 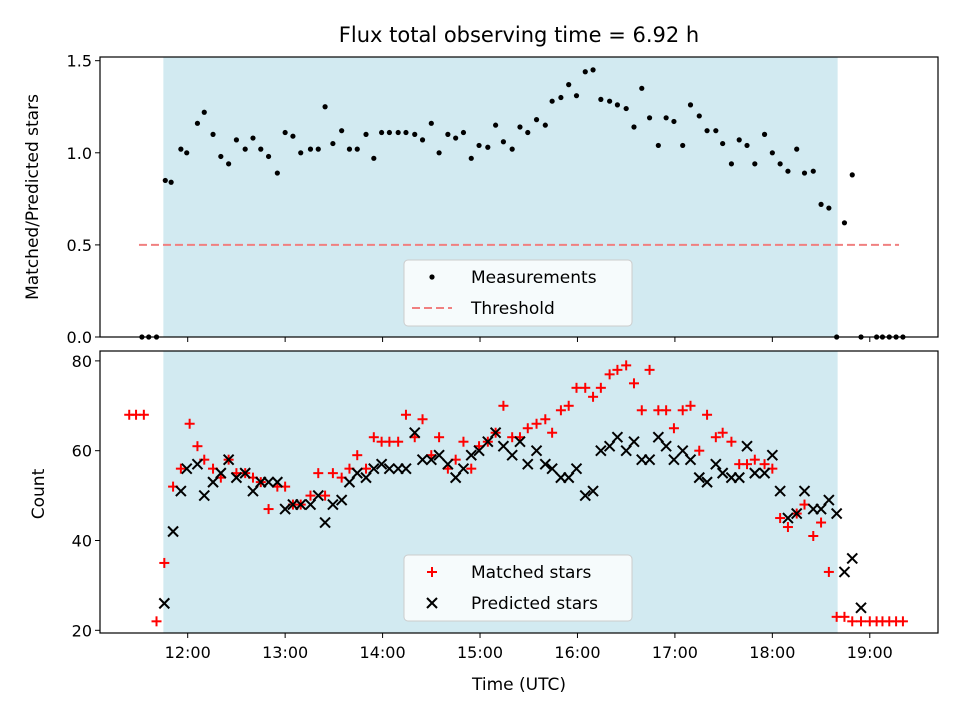 What do you see at coordinates (519, 35) in the screenshot?
I see `chart-title: Flux total observing time = 6.92 h` at bounding box center [519, 35].